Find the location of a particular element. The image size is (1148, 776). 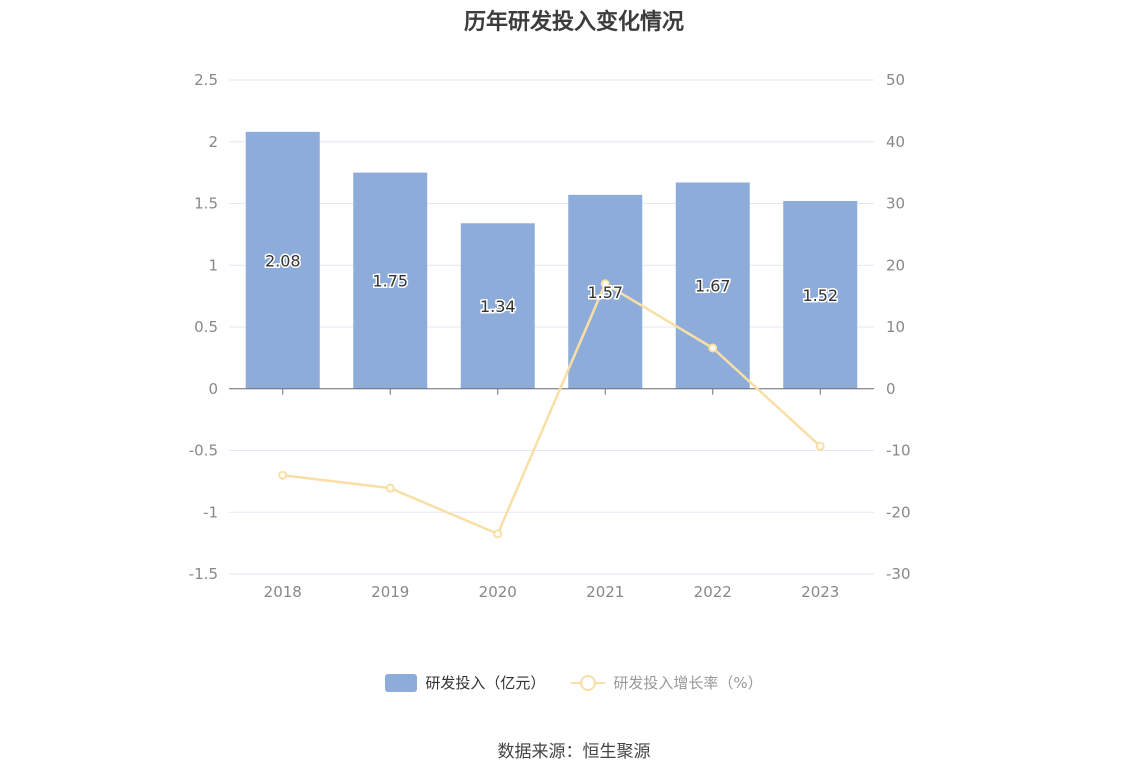

line-swatch-icon is located at coordinates (588, 683).